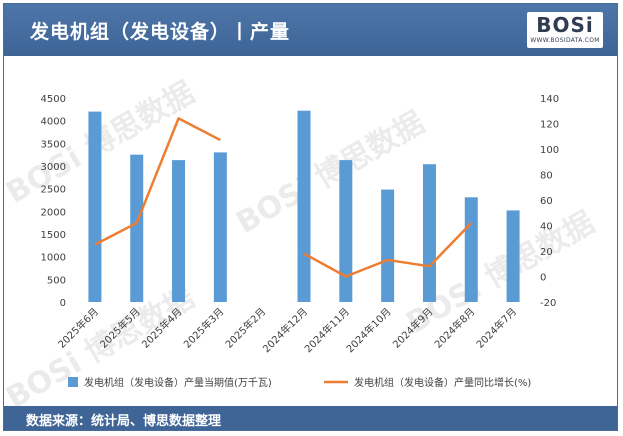  I want to click on y-right-tick-label: 60, so click(546, 201).